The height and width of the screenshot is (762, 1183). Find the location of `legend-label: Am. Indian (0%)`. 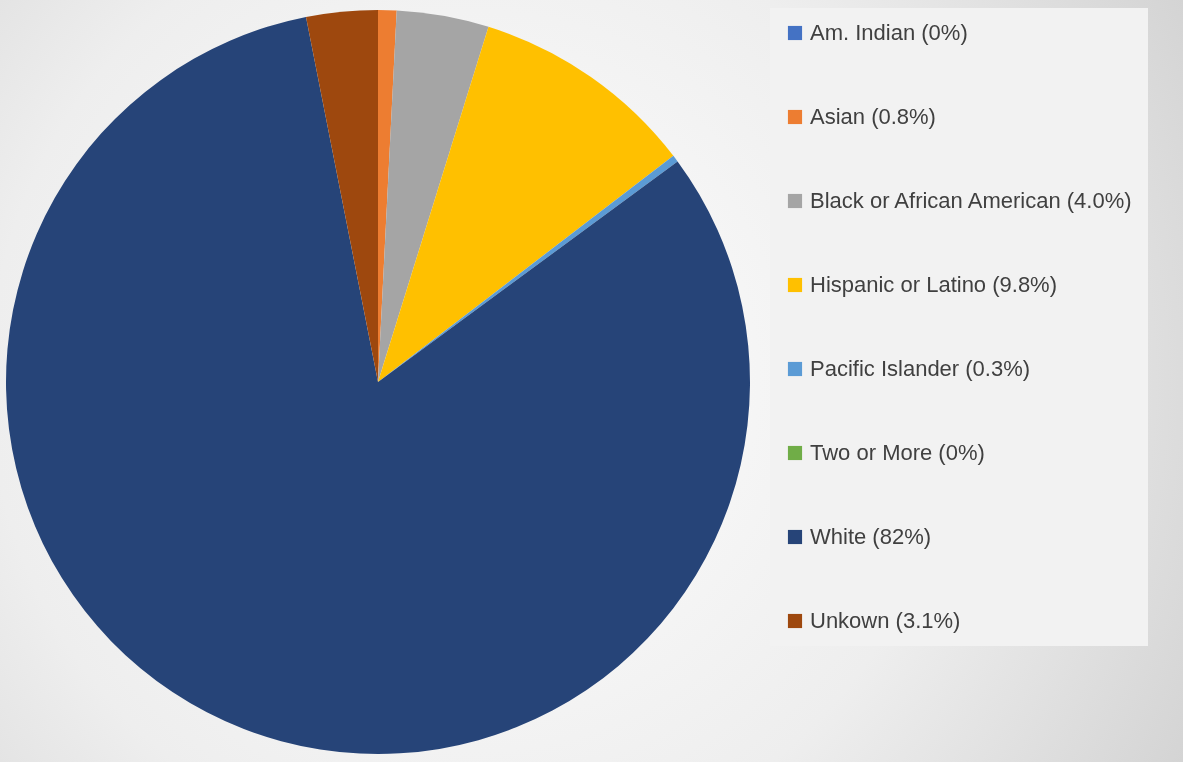

legend-label: Am. Indian (0%) is located at coordinates (889, 32).